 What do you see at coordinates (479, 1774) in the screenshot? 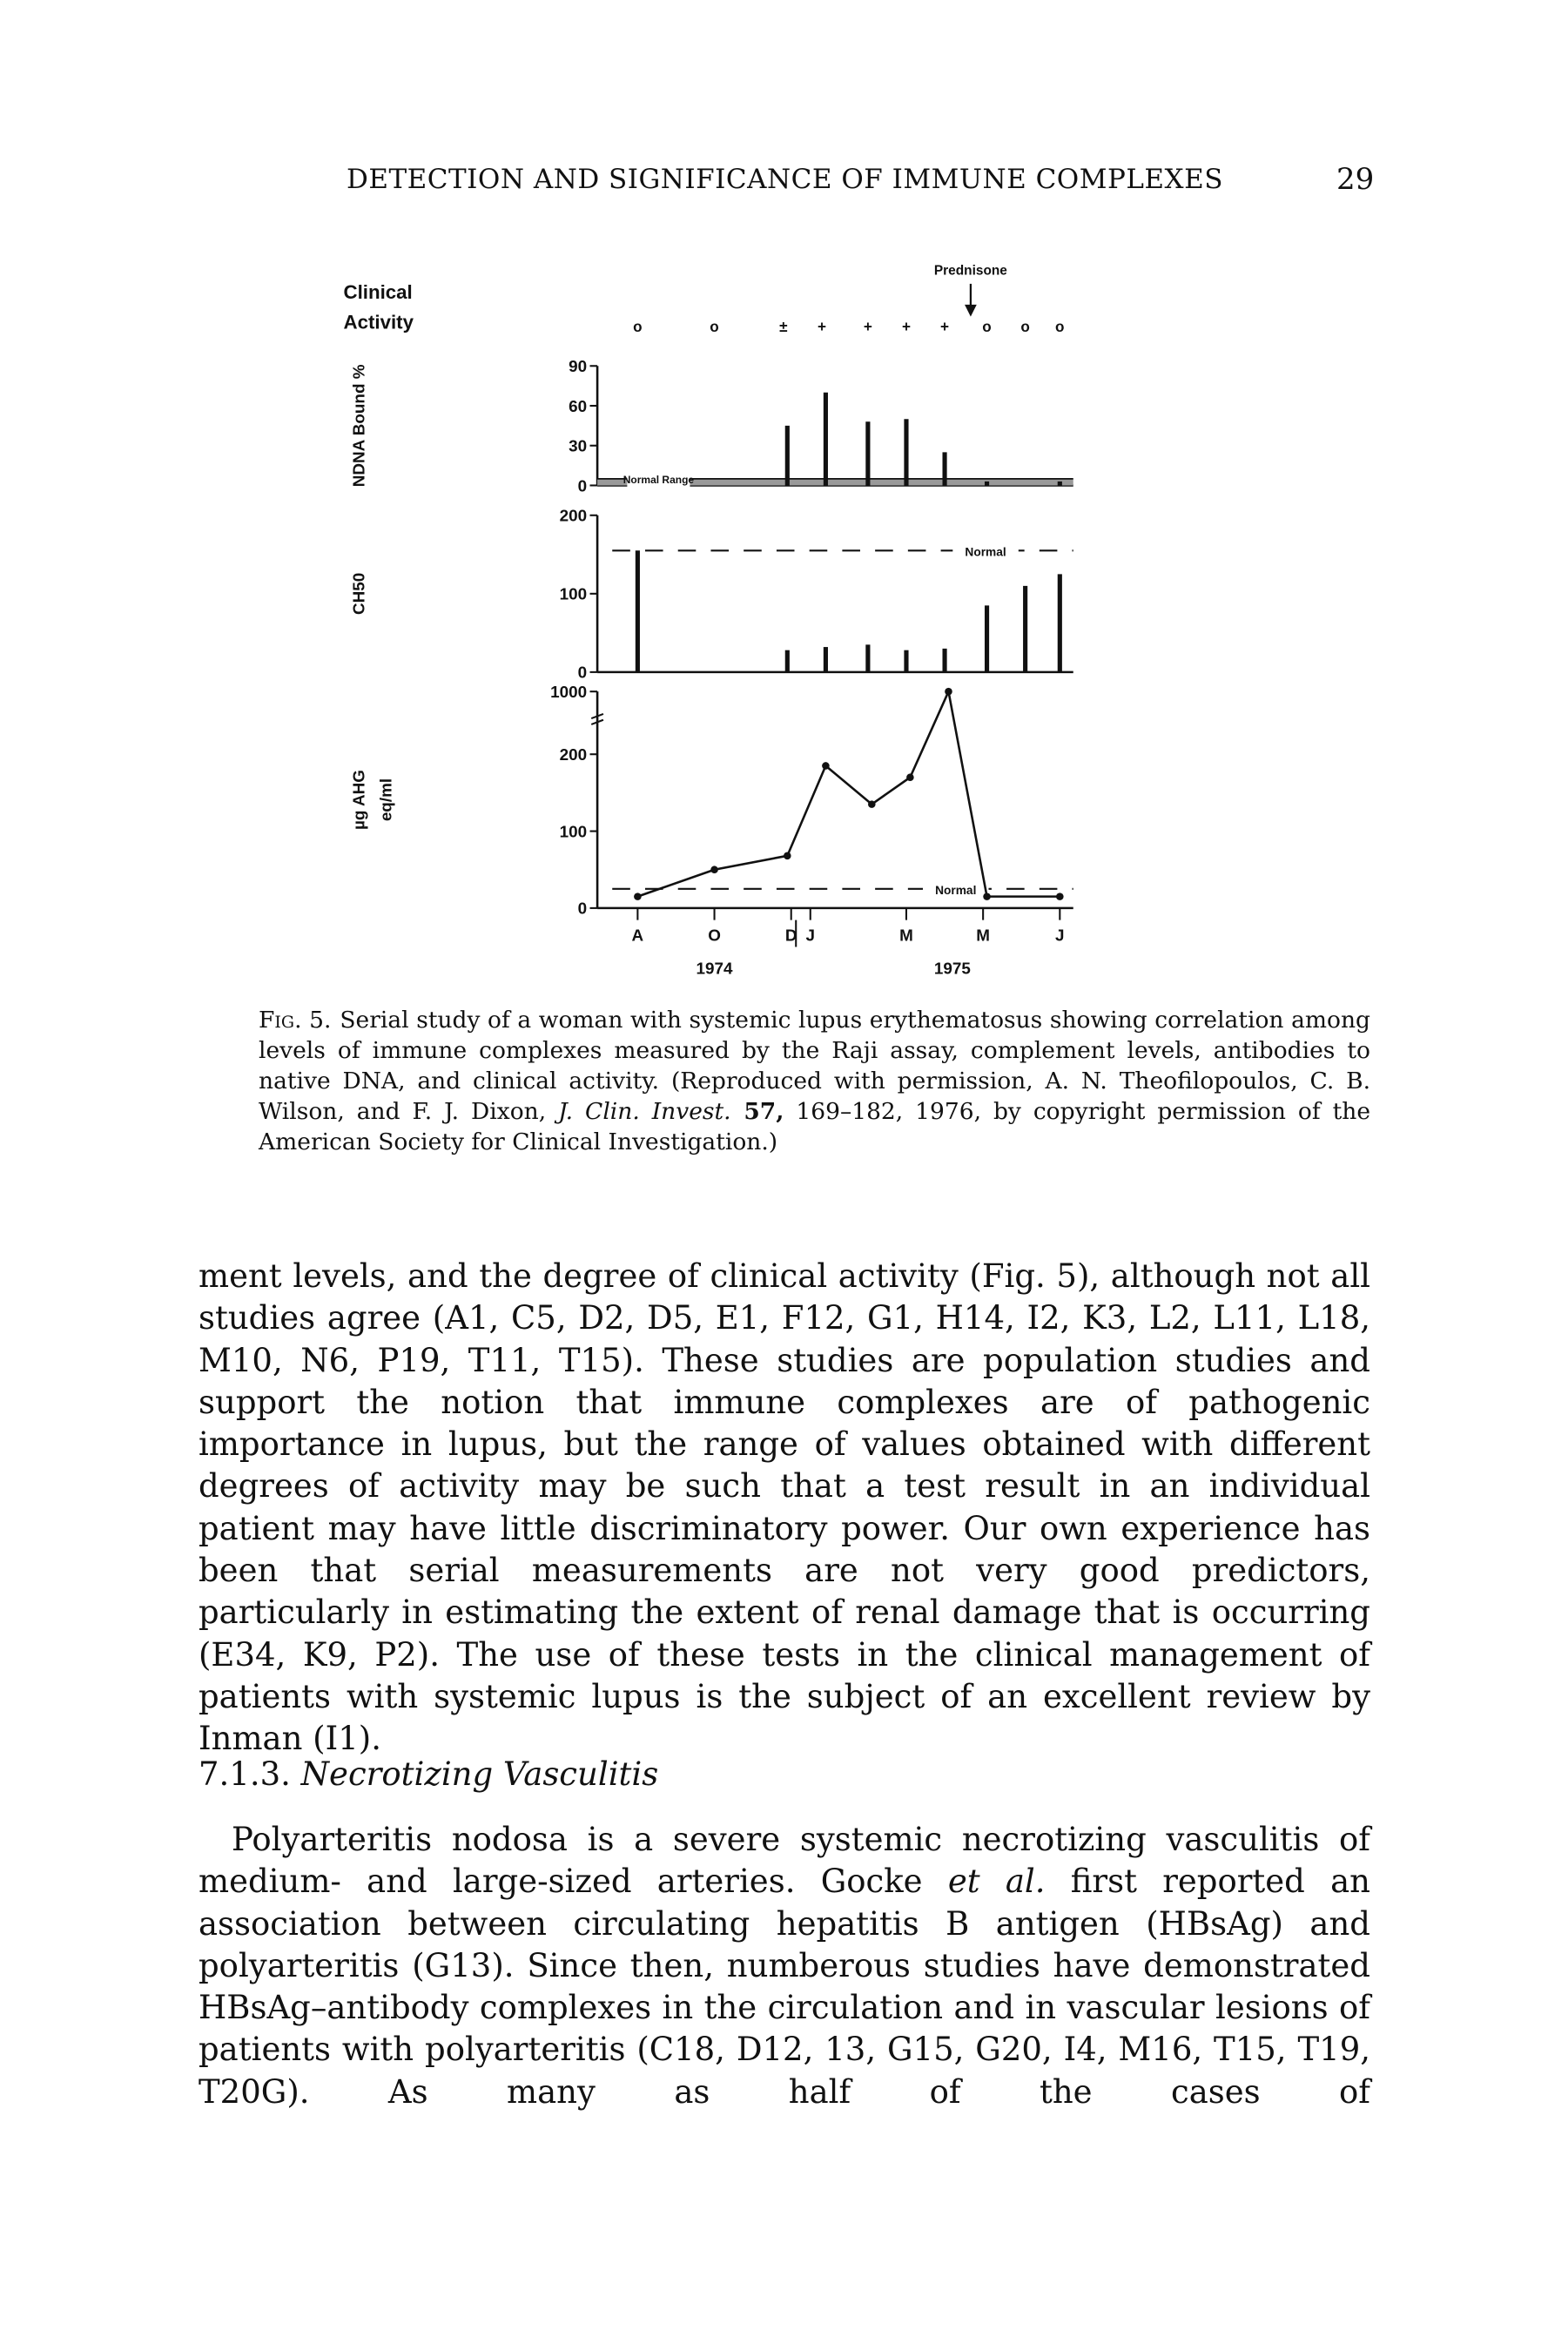
I see `section-title: Necrotizing Vasculitis` at bounding box center [479, 1774].